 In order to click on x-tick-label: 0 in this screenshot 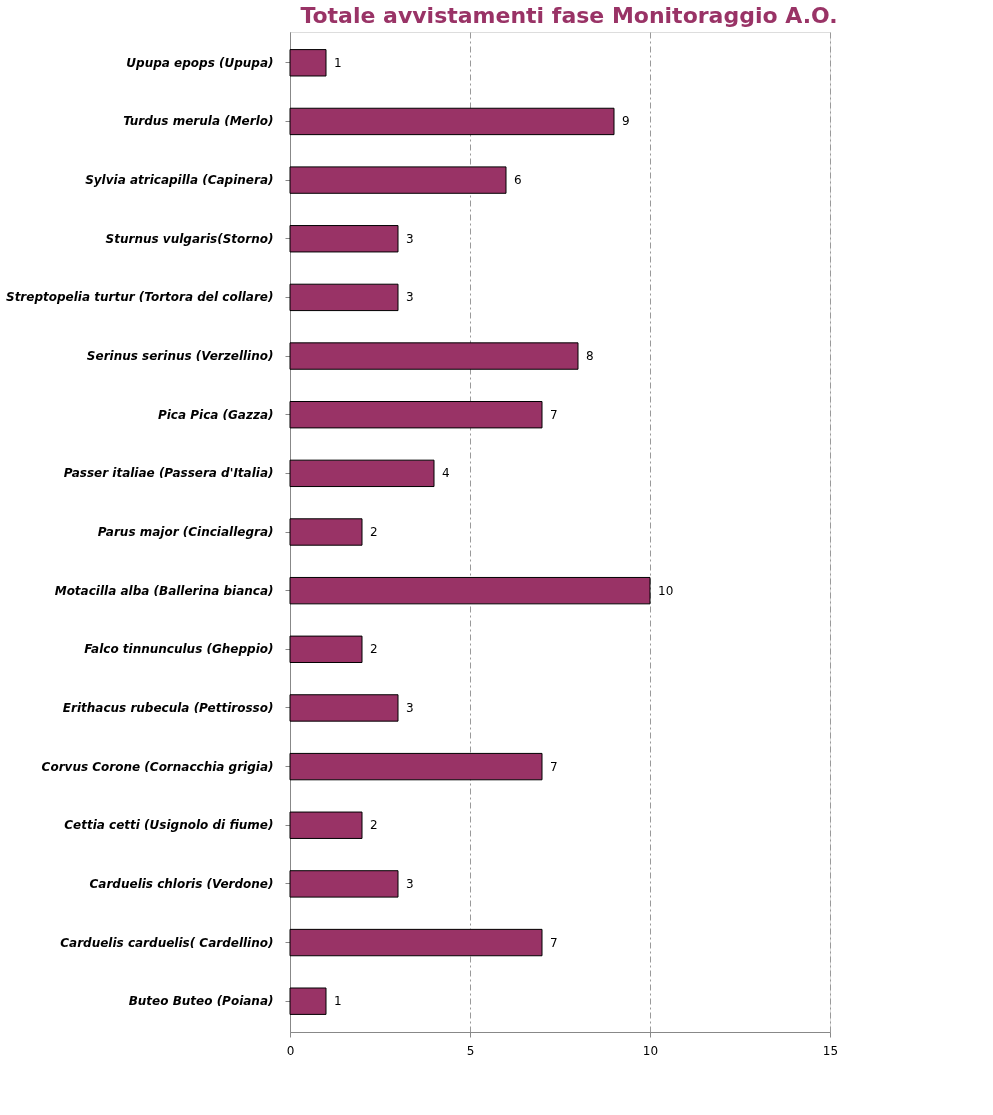, I will do `click(290, 1050)`.